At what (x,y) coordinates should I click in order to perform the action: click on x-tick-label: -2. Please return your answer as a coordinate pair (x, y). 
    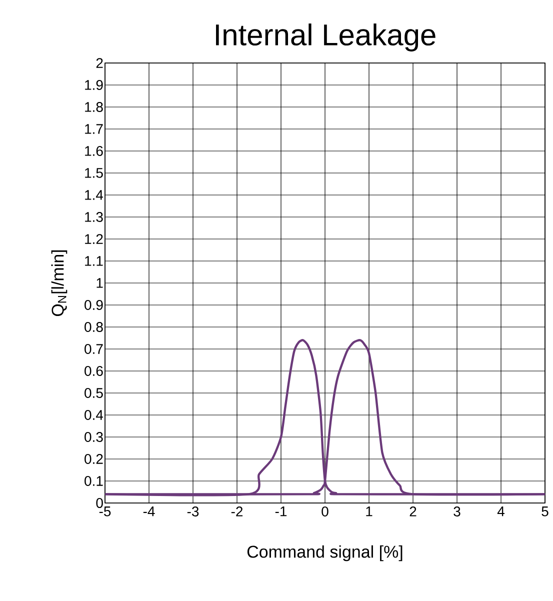
    Looking at the image, I should click on (237, 511).